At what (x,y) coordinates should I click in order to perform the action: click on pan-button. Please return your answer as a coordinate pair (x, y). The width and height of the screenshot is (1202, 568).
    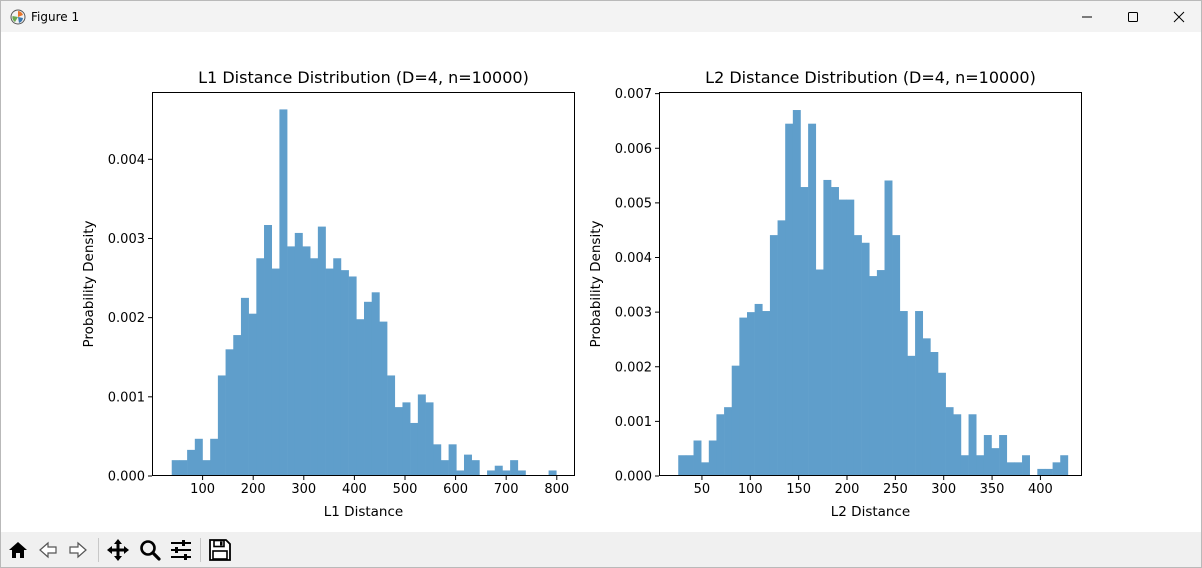
    Looking at the image, I should click on (118, 550).